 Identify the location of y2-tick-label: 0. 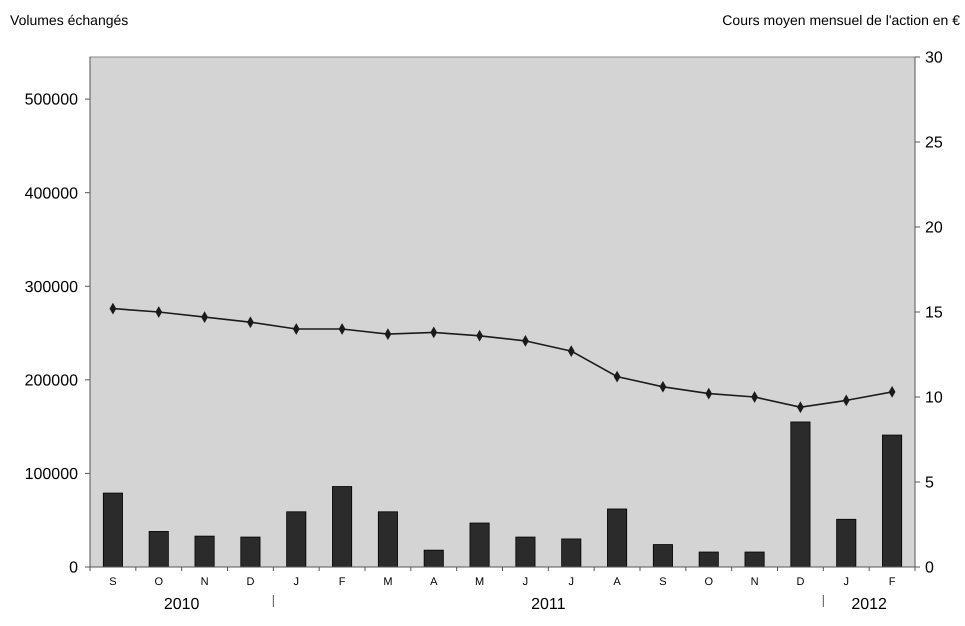
(929, 568).